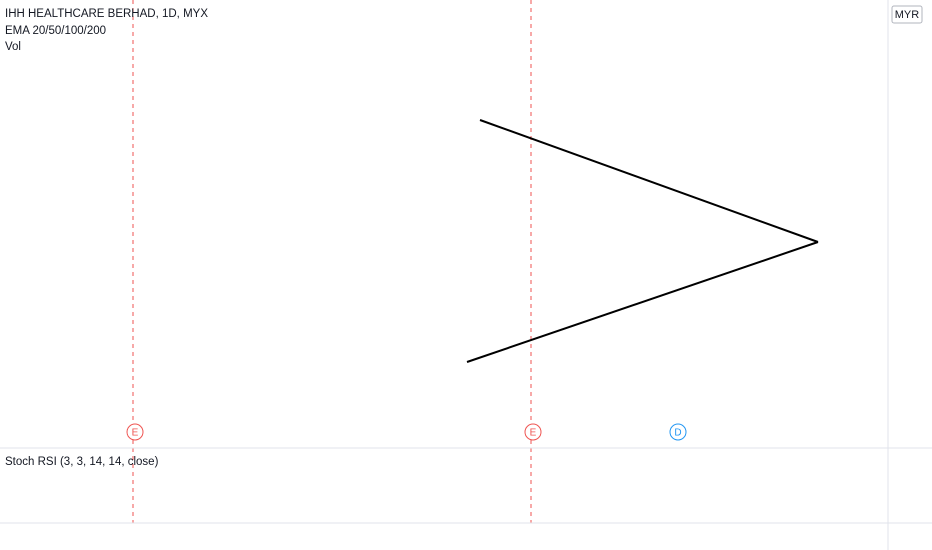 The width and height of the screenshot is (932, 550). What do you see at coordinates (55, 31) in the screenshot?
I see `indicator-label: EMA 20/50/100/200` at bounding box center [55, 31].